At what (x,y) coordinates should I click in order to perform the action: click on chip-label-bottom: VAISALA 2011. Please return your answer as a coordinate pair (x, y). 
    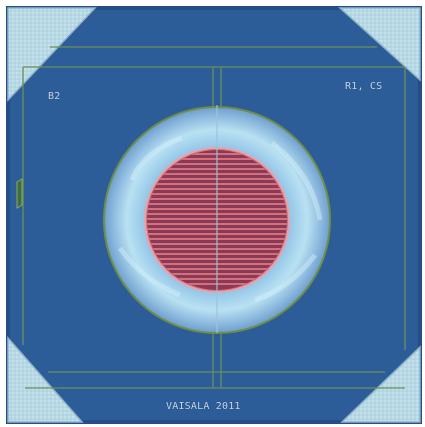
    Looking at the image, I should click on (203, 406).